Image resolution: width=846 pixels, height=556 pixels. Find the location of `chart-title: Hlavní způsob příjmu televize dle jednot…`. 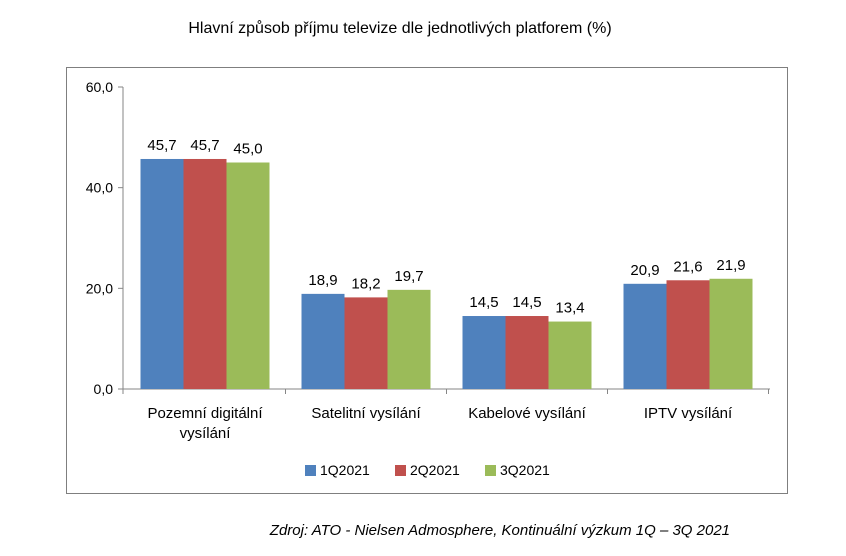

chart-title: Hlavní způsob příjmu televize dle jednot… is located at coordinates (400, 28).